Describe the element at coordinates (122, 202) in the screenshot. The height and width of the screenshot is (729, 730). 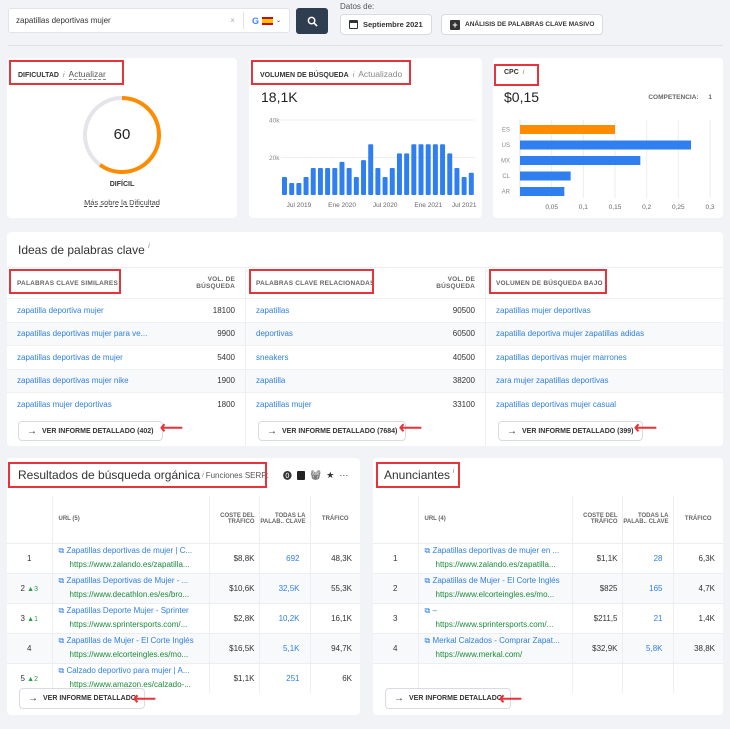
I see `difficulty-more-link: Más sobre la Dificultad` at that location.